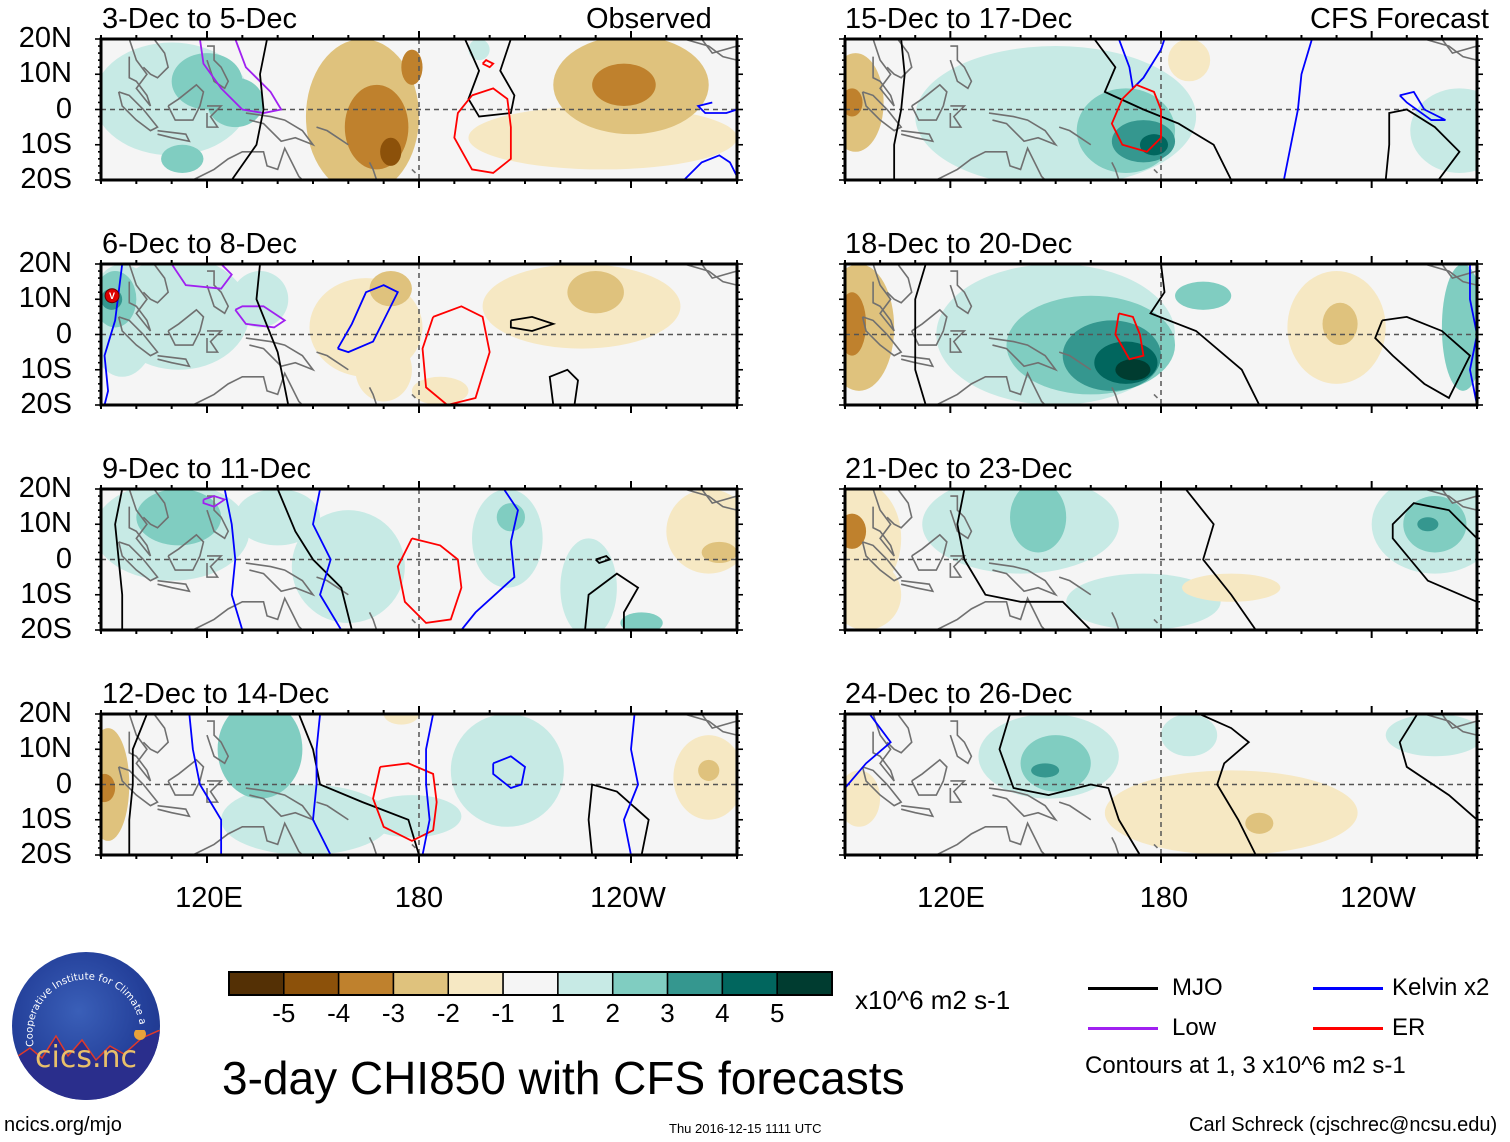 The image size is (1510, 1142). I want to click on x-tick-label-right-180: 180, so click(1164, 898).